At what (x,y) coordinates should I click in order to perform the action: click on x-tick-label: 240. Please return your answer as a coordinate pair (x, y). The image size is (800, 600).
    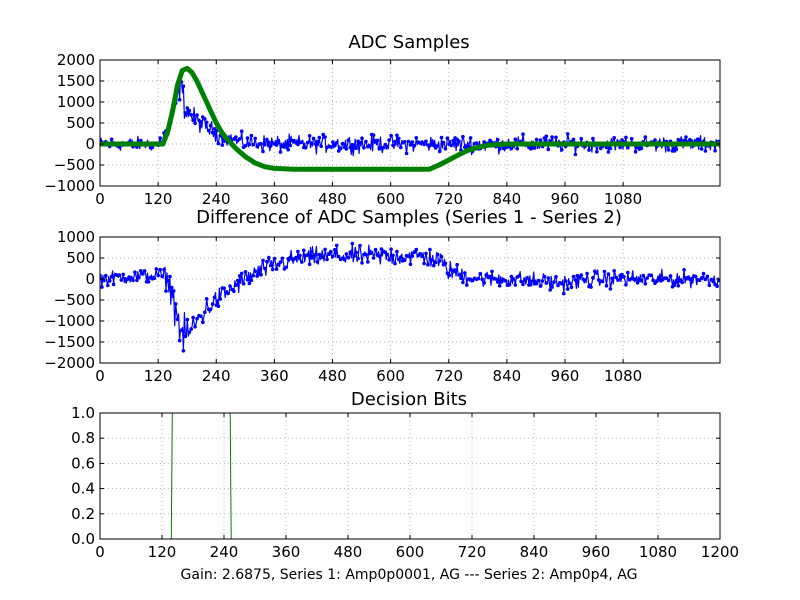
    Looking at the image, I should click on (216, 199).